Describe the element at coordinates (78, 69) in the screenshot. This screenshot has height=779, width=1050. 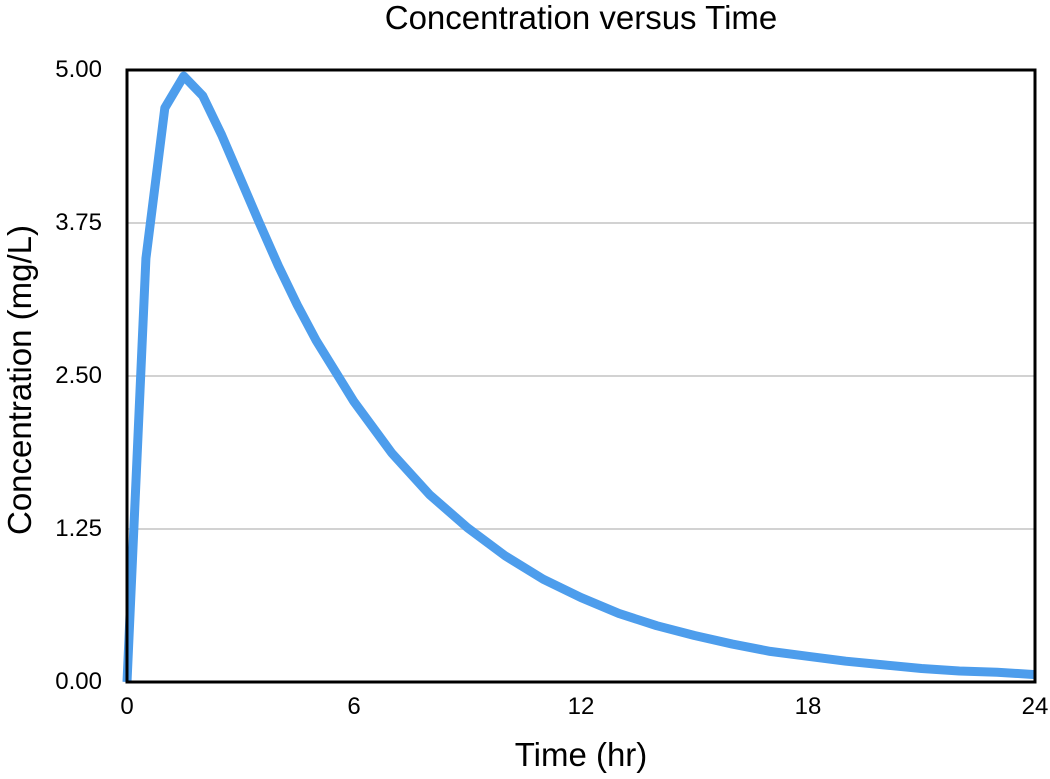
I see `y-tick-label: 5.00` at that location.